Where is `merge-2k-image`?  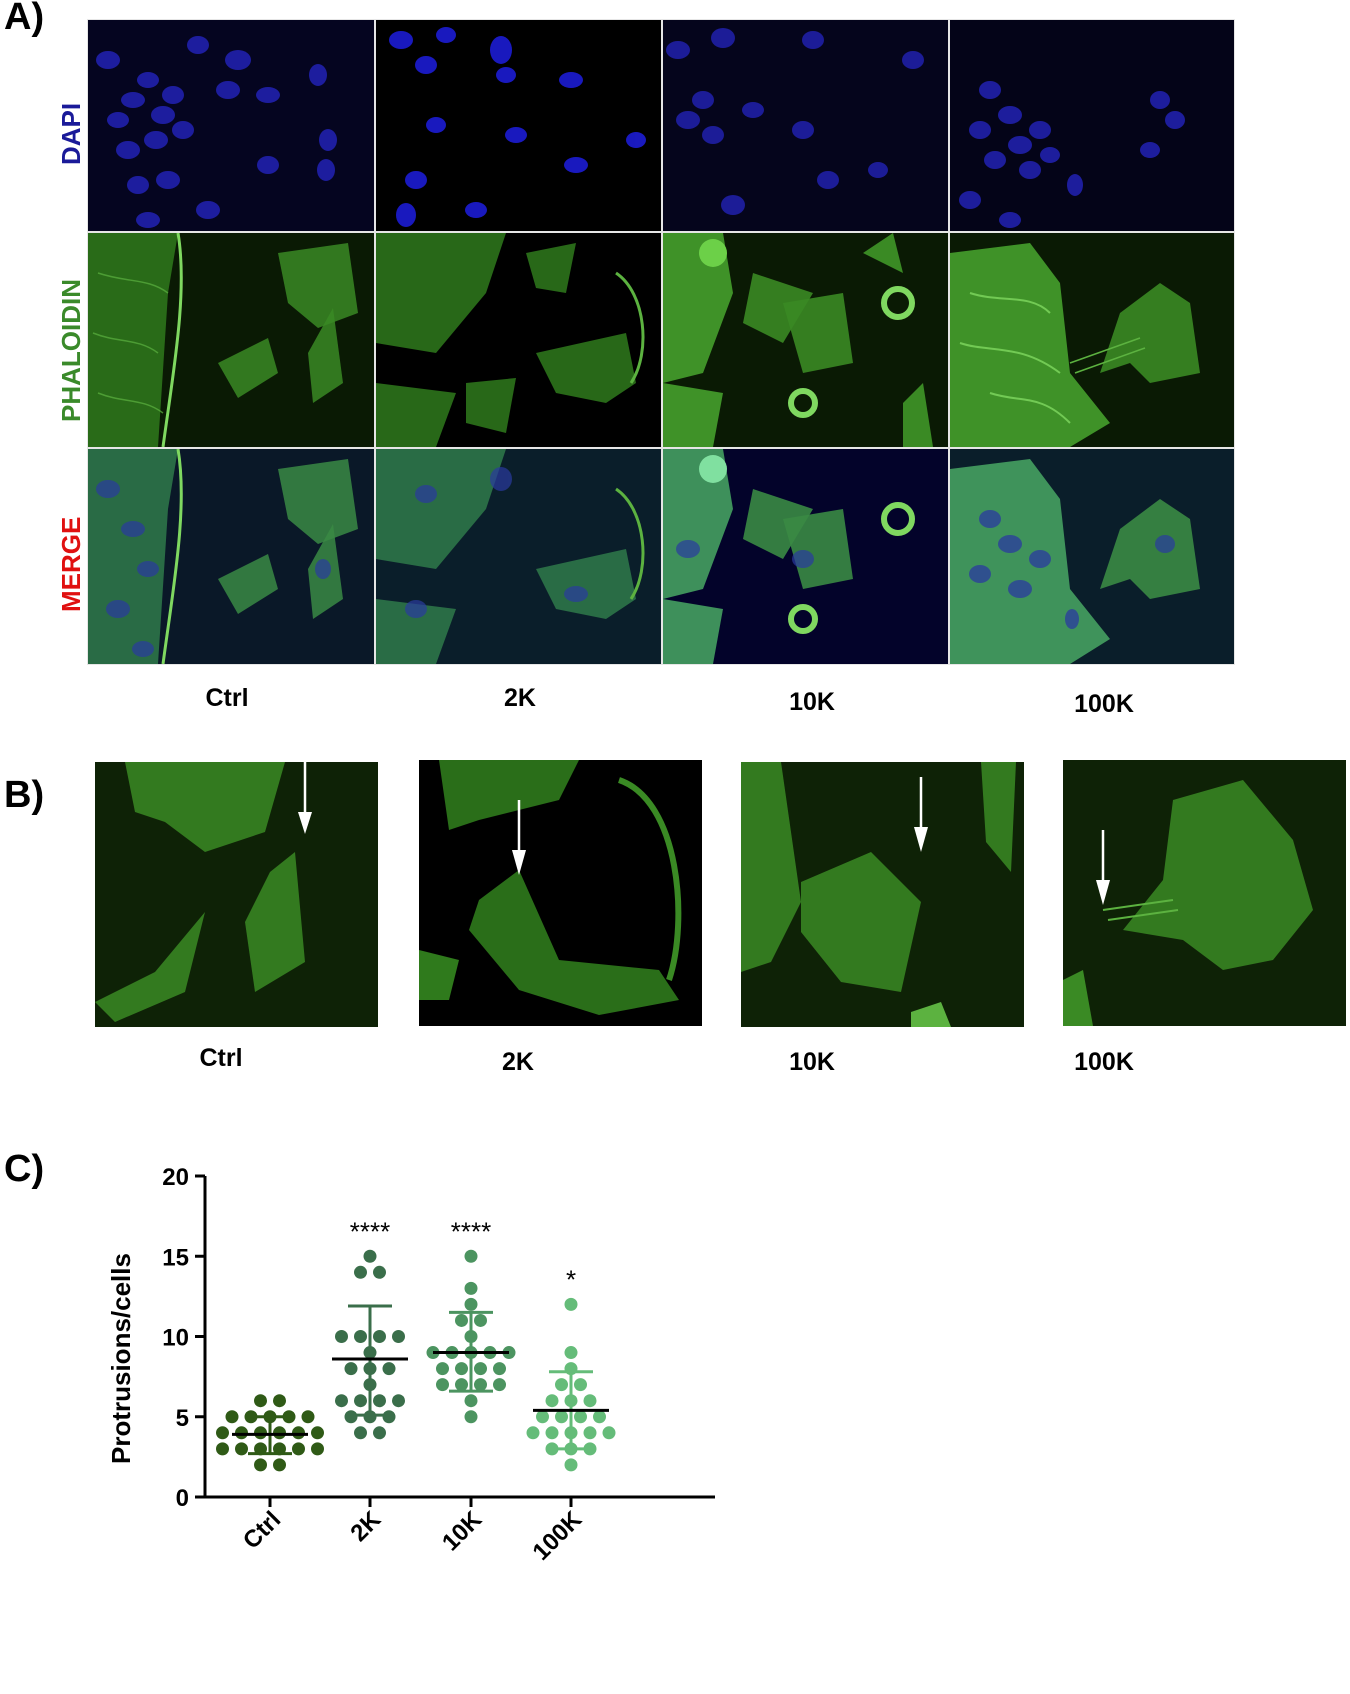 merge-2k-image is located at coordinates (518, 556).